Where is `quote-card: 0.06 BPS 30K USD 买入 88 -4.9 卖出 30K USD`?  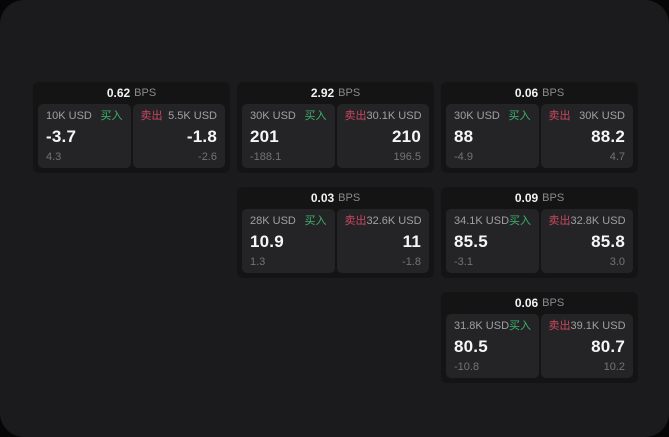
quote-card: 0.06 BPS 30K USD 买入 88 -4.9 卖出 30K USD is located at coordinates (539, 127).